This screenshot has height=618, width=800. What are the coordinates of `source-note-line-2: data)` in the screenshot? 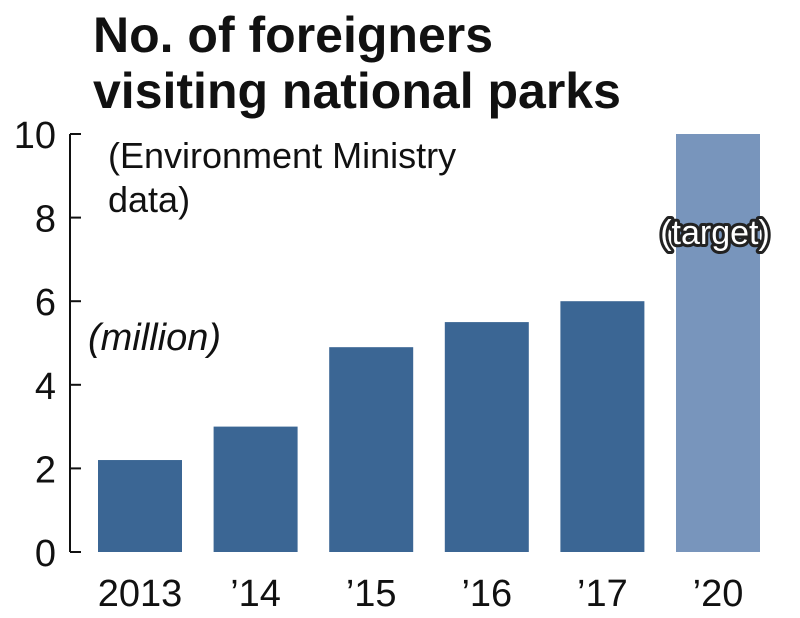 It's located at (149, 199).